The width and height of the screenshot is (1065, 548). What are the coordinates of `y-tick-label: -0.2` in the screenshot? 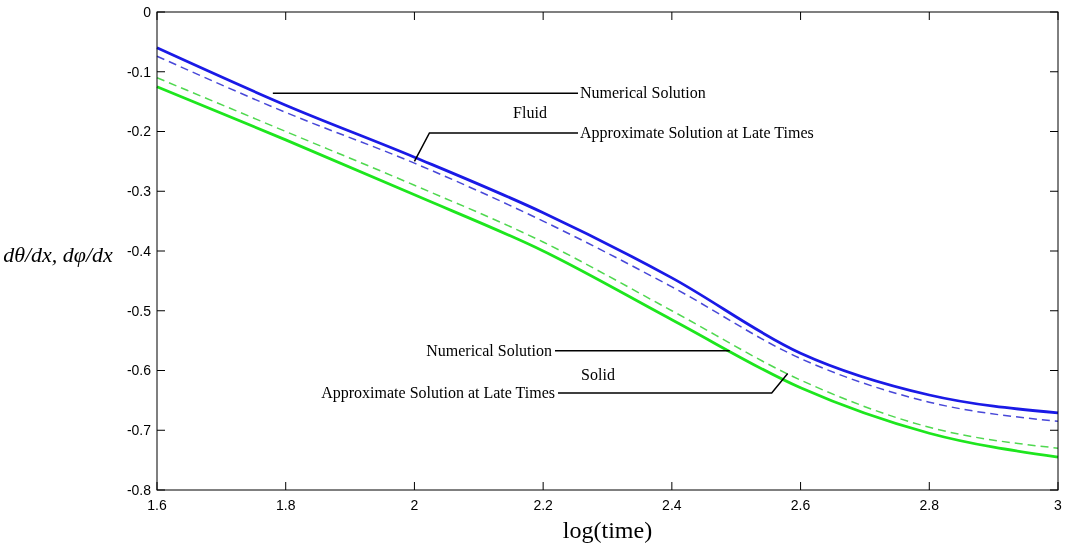 It's located at (139, 131).